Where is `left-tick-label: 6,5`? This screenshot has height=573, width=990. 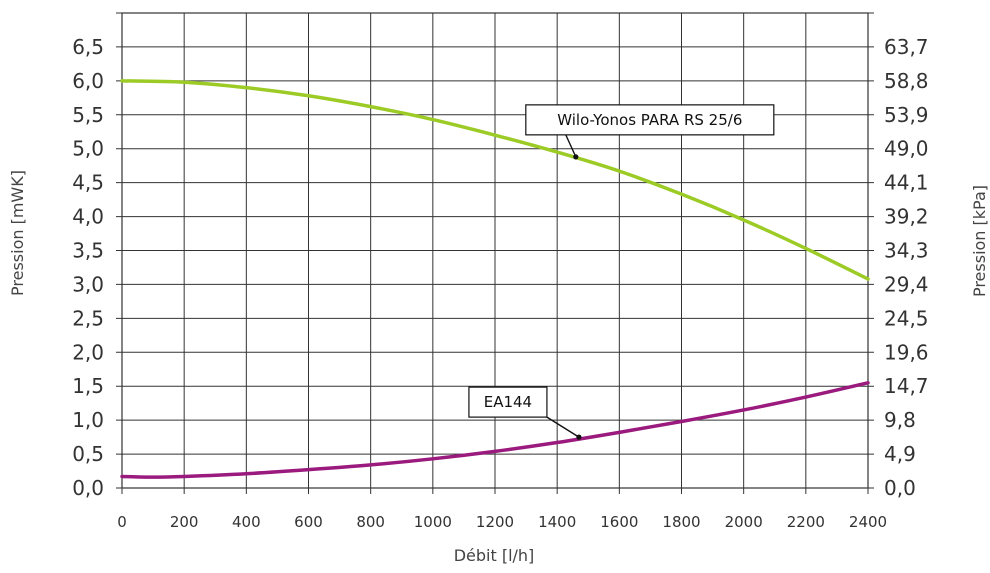 left-tick-label: 6,5 is located at coordinates (88, 47).